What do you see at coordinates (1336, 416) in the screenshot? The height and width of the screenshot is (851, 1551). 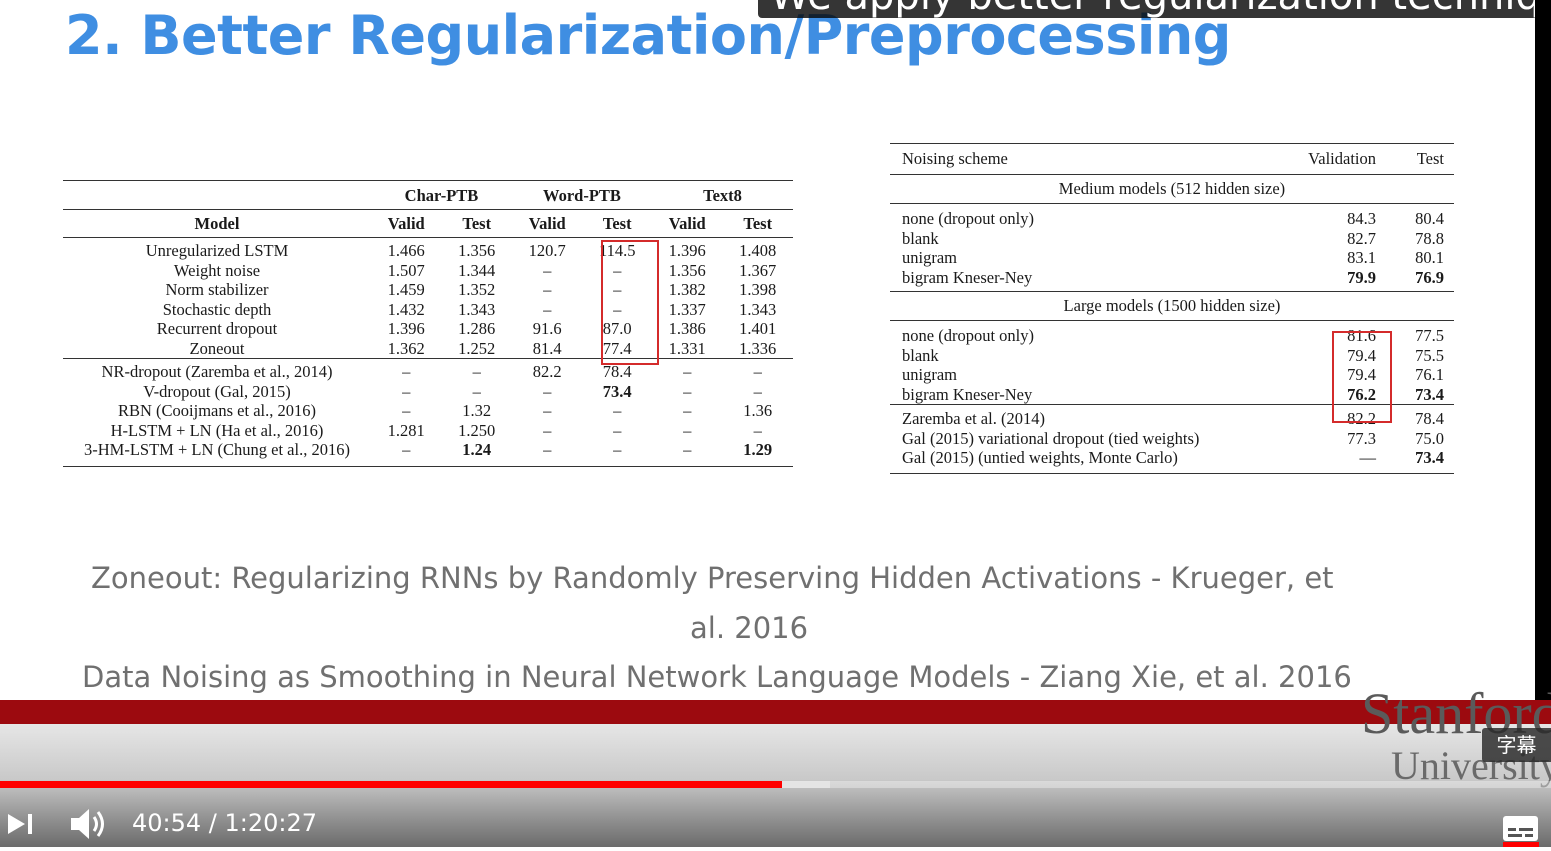 I see `table-cell: 82.2` at bounding box center [1336, 416].